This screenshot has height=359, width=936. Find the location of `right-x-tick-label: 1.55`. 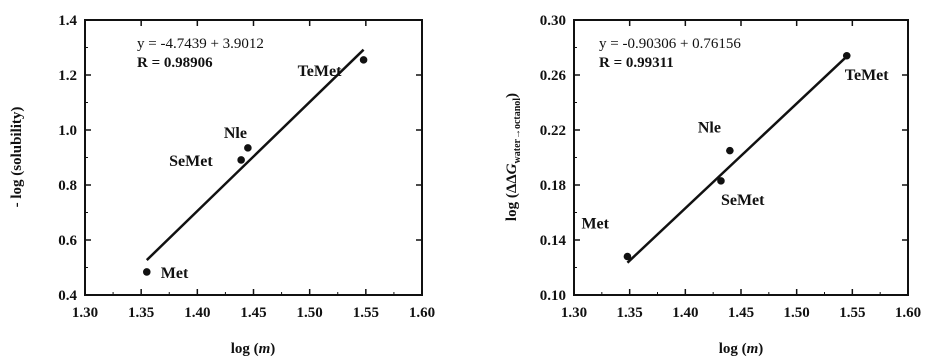

right-x-tick-label: 1.55 is located at coordinates (852, 313).